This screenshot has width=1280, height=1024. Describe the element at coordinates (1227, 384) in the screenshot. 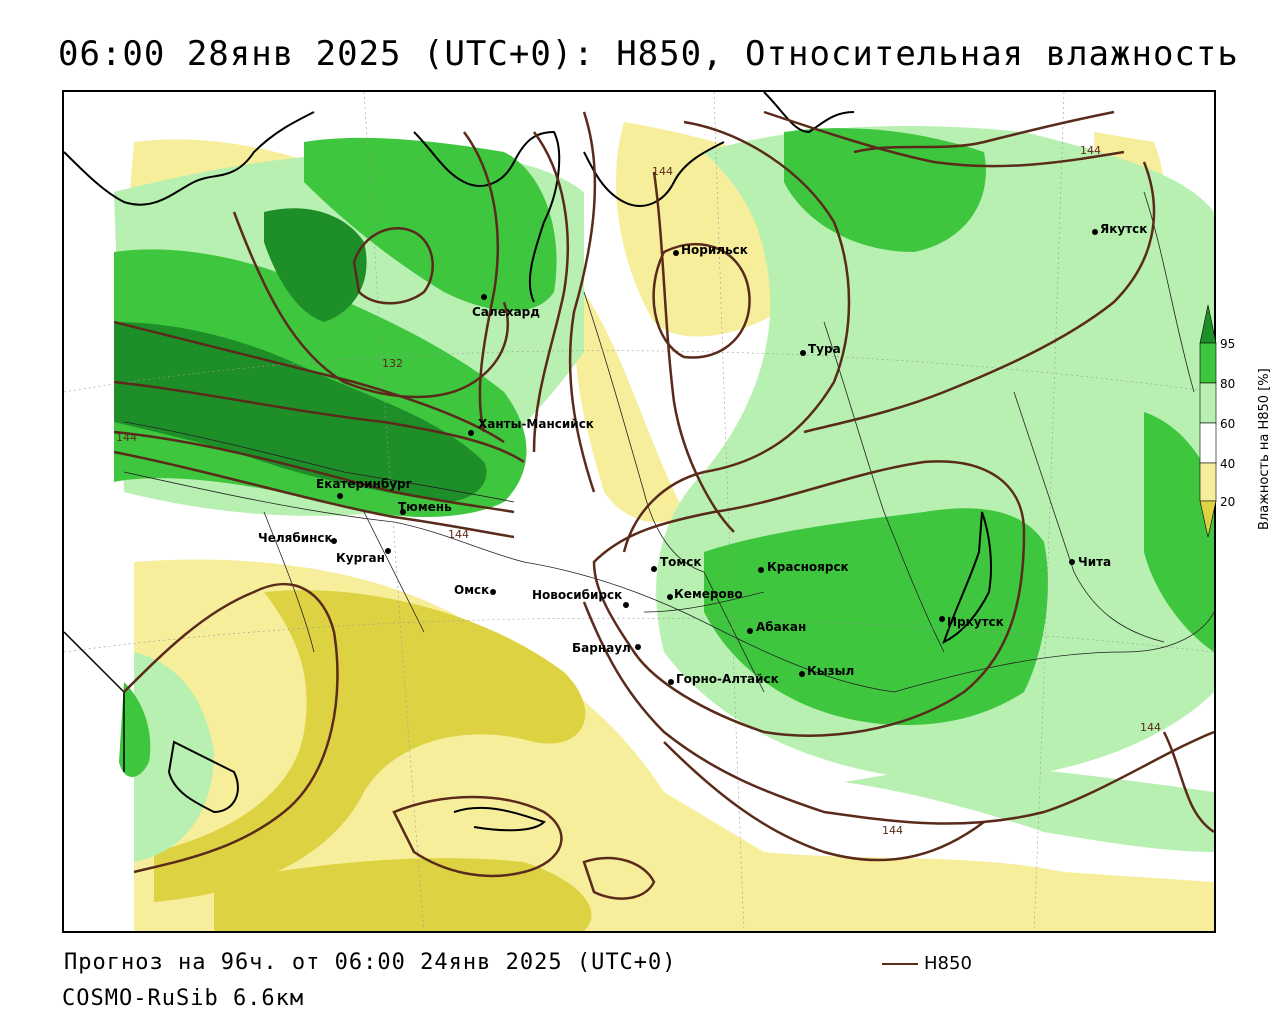

I see `legend-tick: 80` at that location.